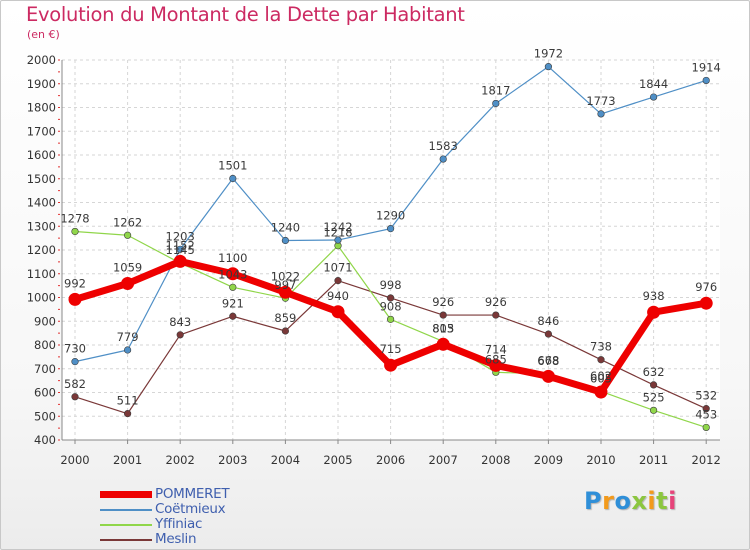  I want to click on data-label-yffiniac: 678, so click(548, 361).